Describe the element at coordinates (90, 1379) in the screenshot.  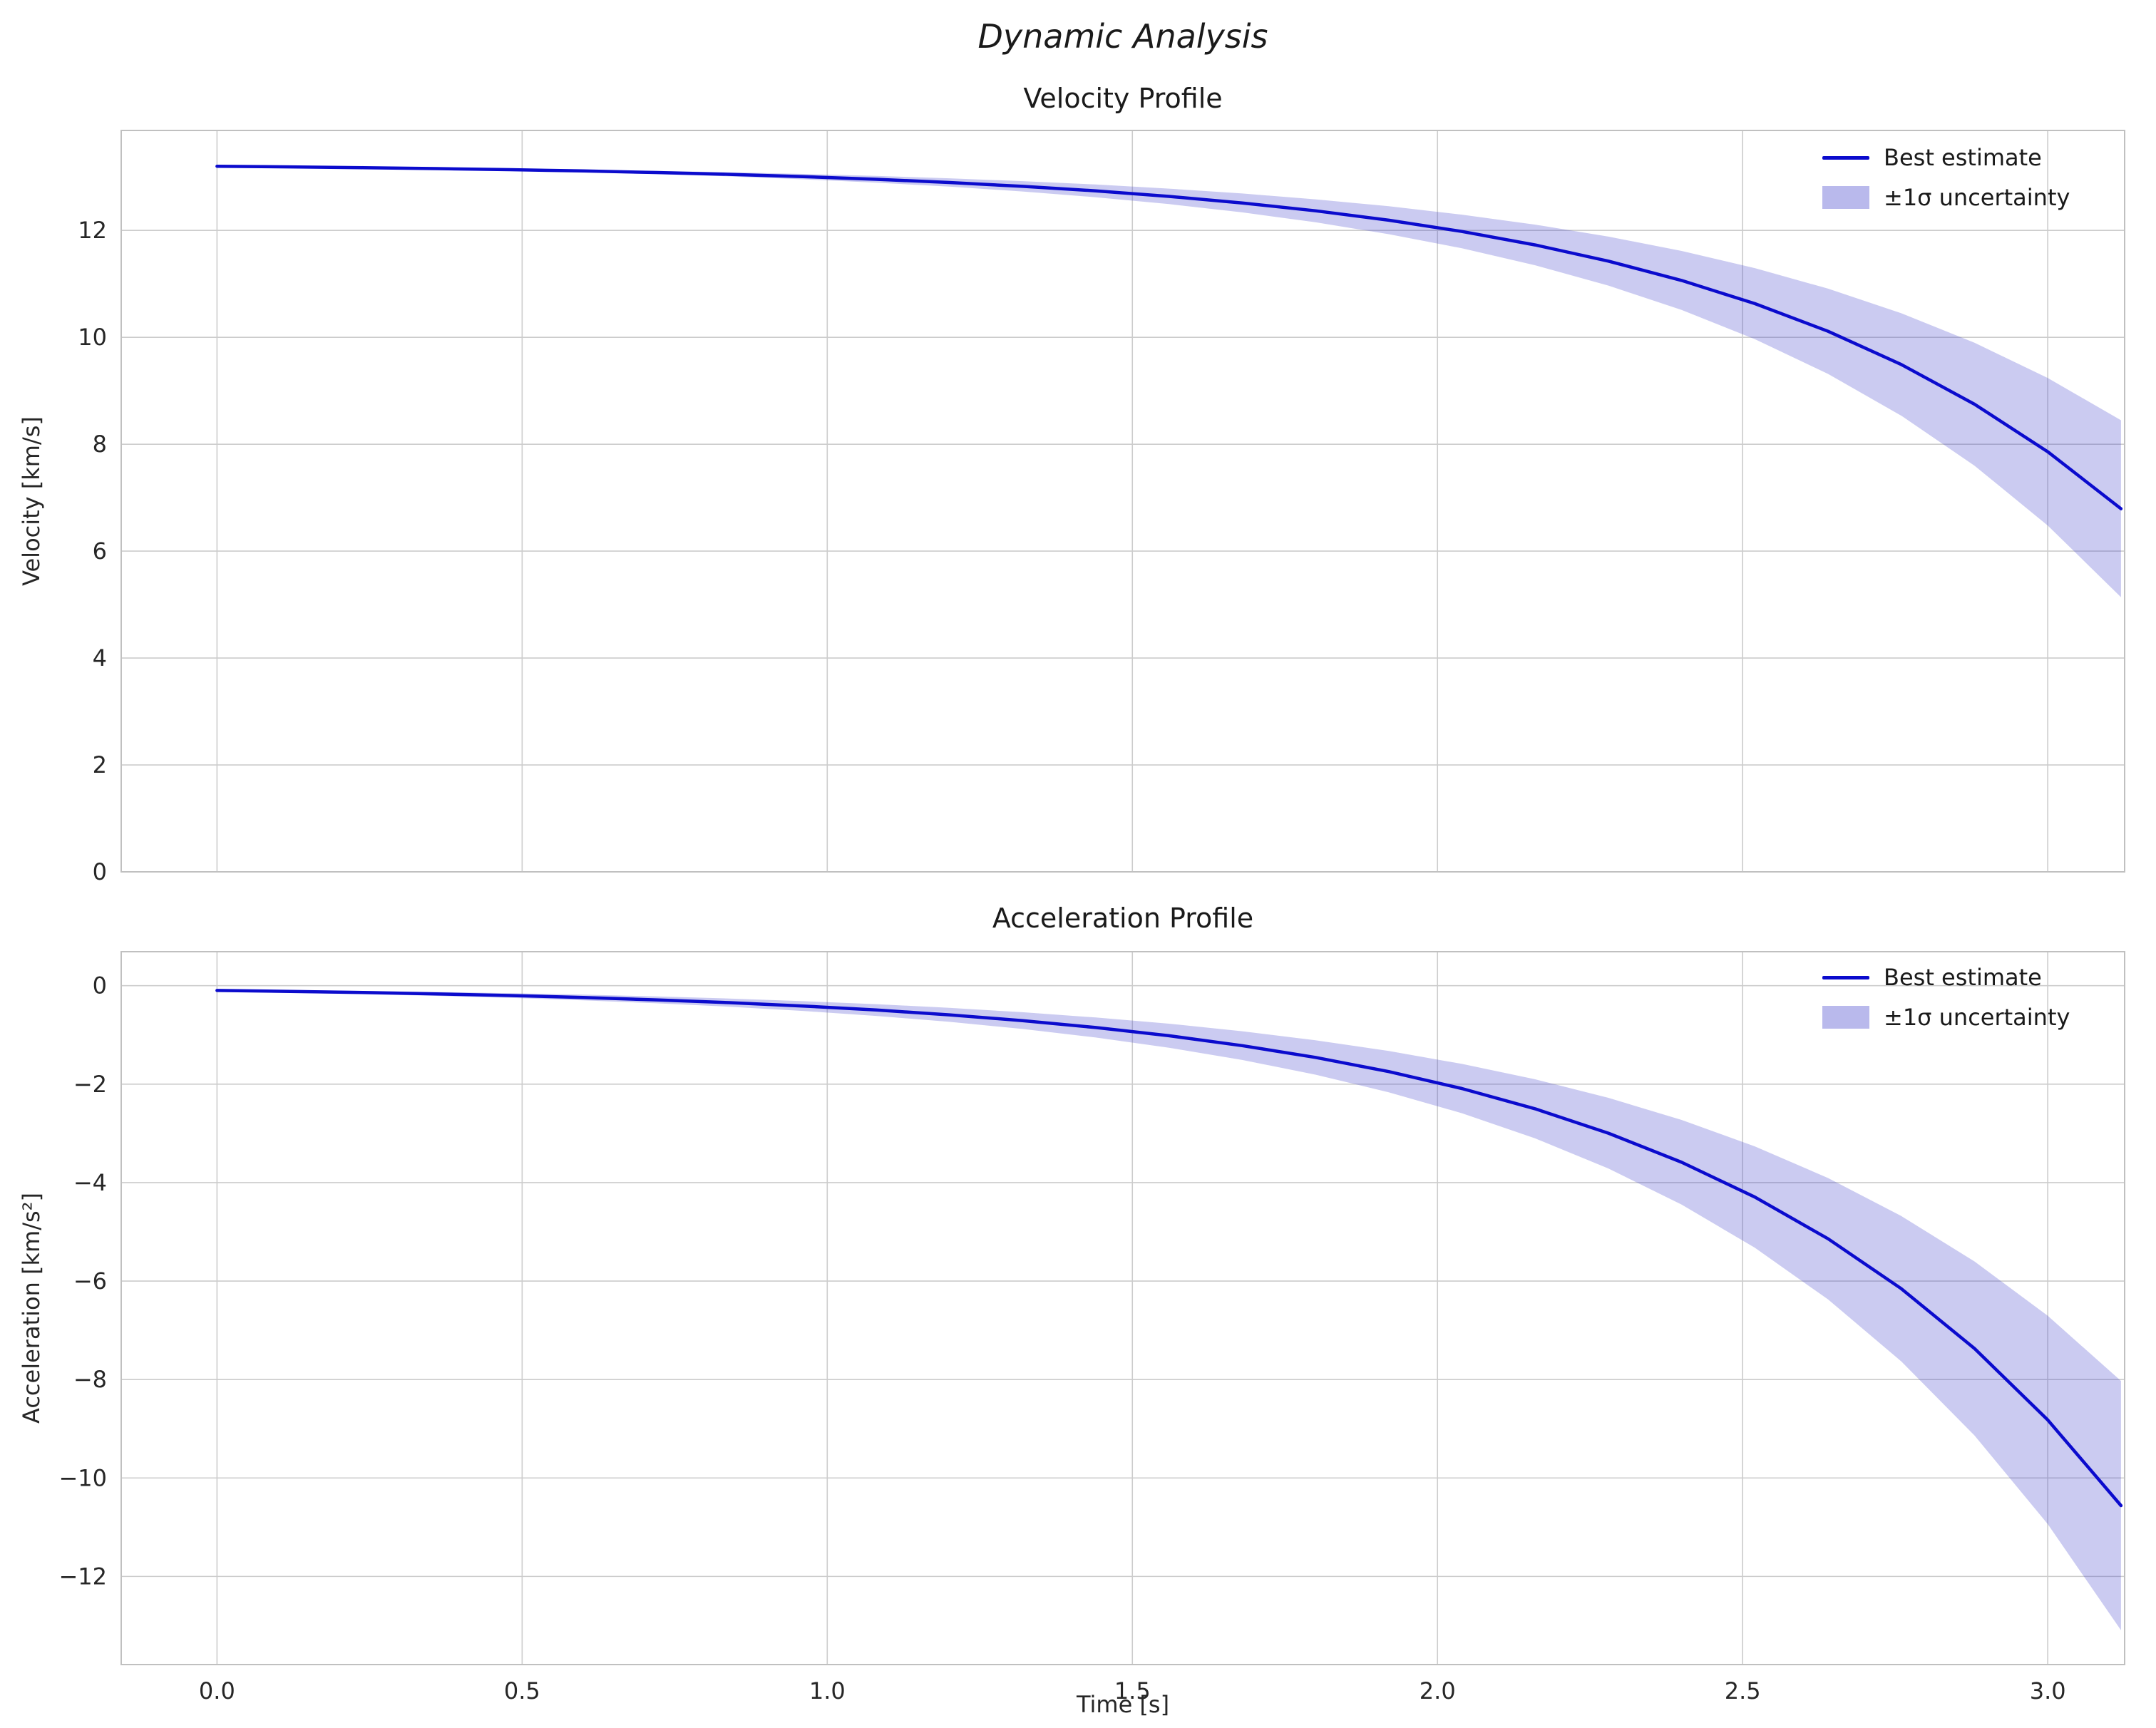
I see `y-tick-label: −8` at that location.